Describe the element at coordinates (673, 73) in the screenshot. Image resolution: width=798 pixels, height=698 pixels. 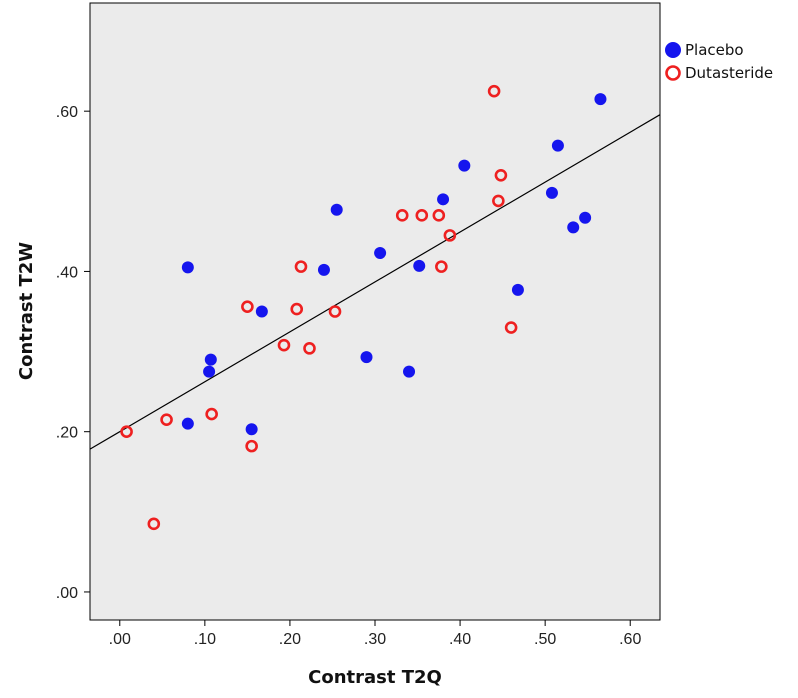
I see `dutasteride-legend-marker` at that location.